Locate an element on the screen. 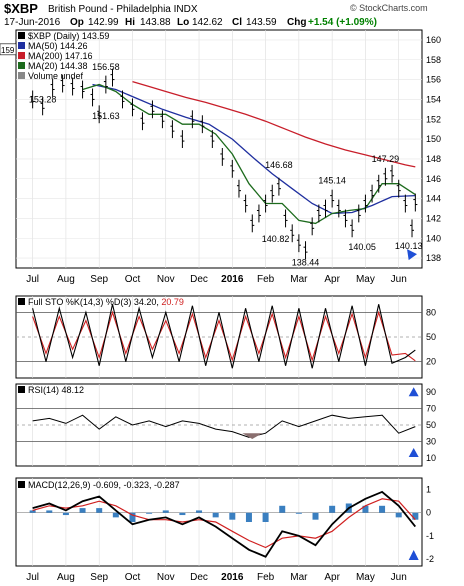  macd-axis-tick: 0 is located at coordinates (428, 513).